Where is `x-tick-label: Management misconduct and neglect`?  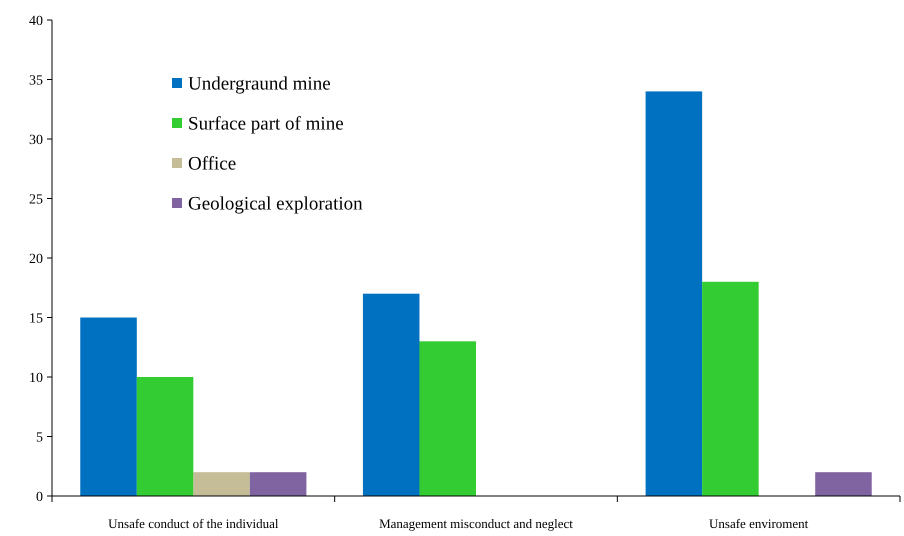
x-tick-label: Management misconduct and neglect is located at coordinates (476, 523).